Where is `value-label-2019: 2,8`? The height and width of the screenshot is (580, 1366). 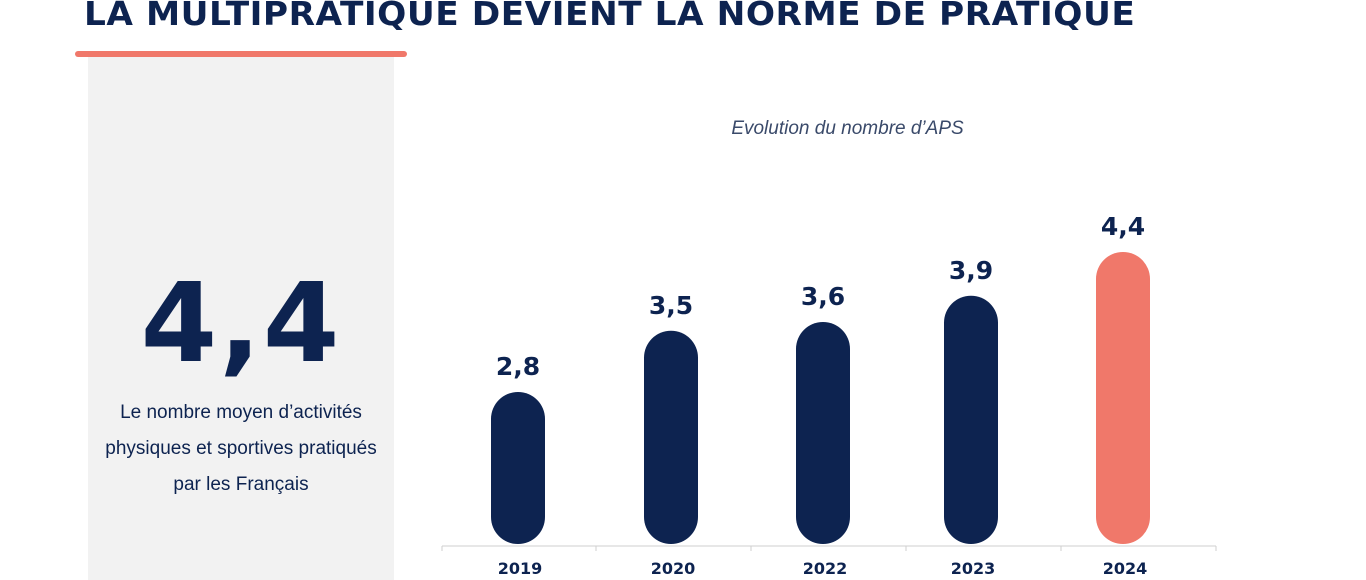
value-label-2019: 2,8 is located at coordinates (518, 366).